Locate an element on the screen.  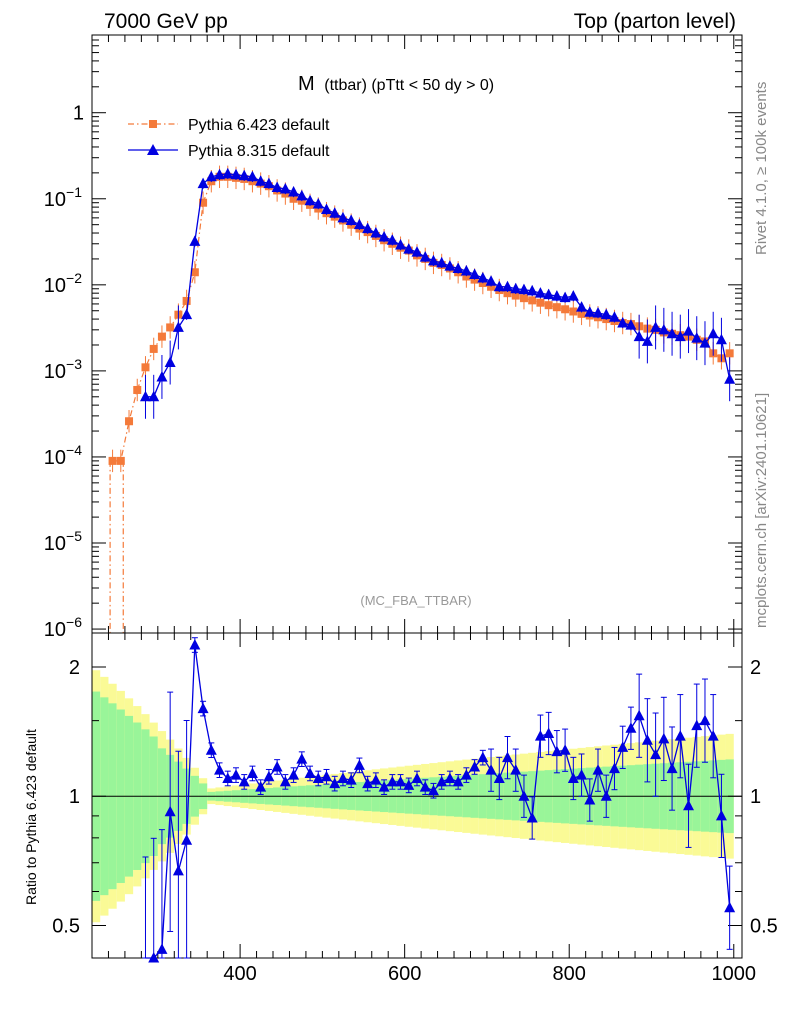
main-y-tick-label: 10⁻³ is located at coordinates (63, 369).